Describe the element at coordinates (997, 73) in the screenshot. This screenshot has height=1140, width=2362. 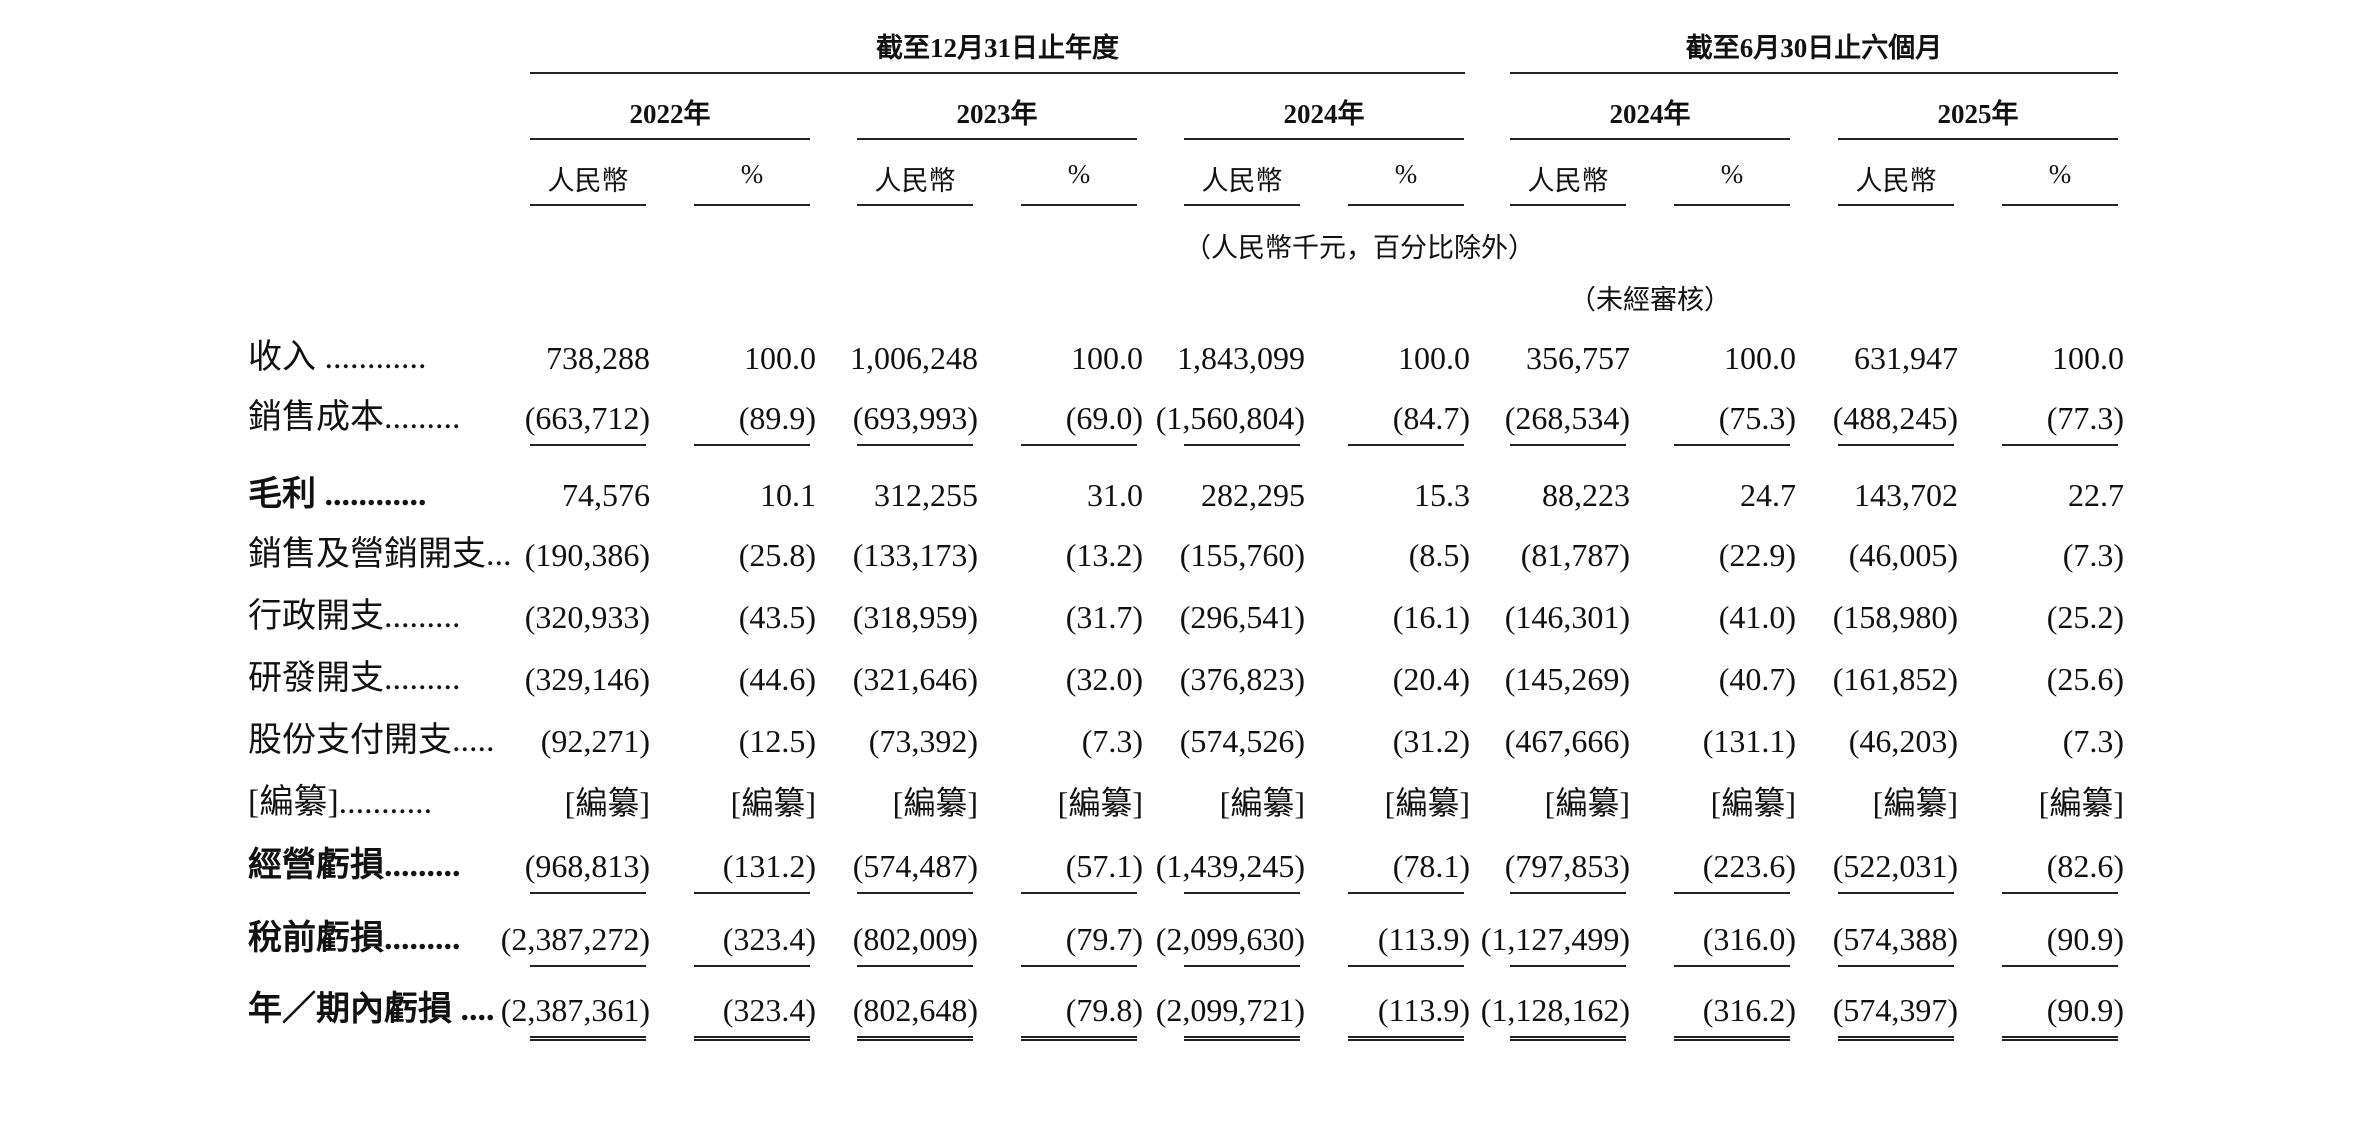
I see `period-rule-annual` at that location.